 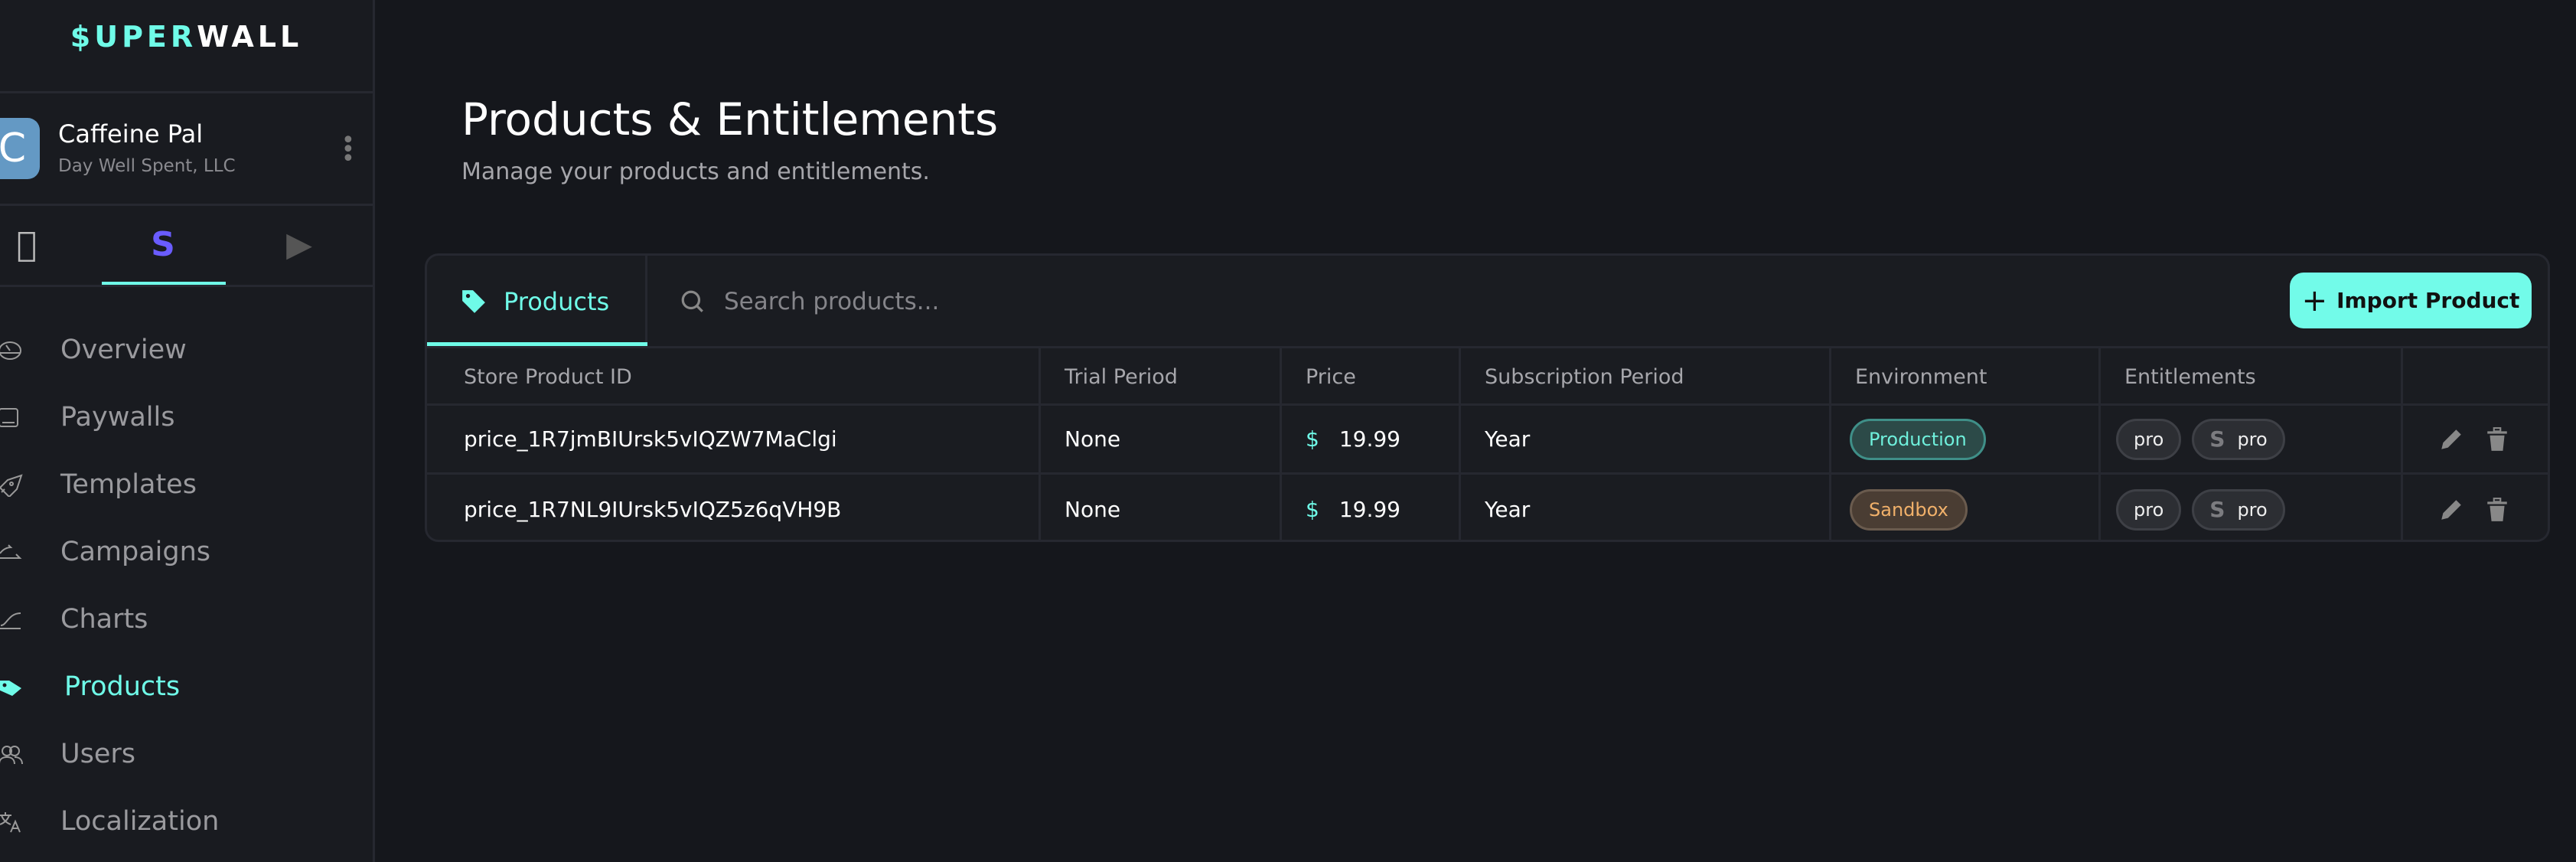 I want to click on import-product-button: + Import Product, so click(x=2411, y=300).